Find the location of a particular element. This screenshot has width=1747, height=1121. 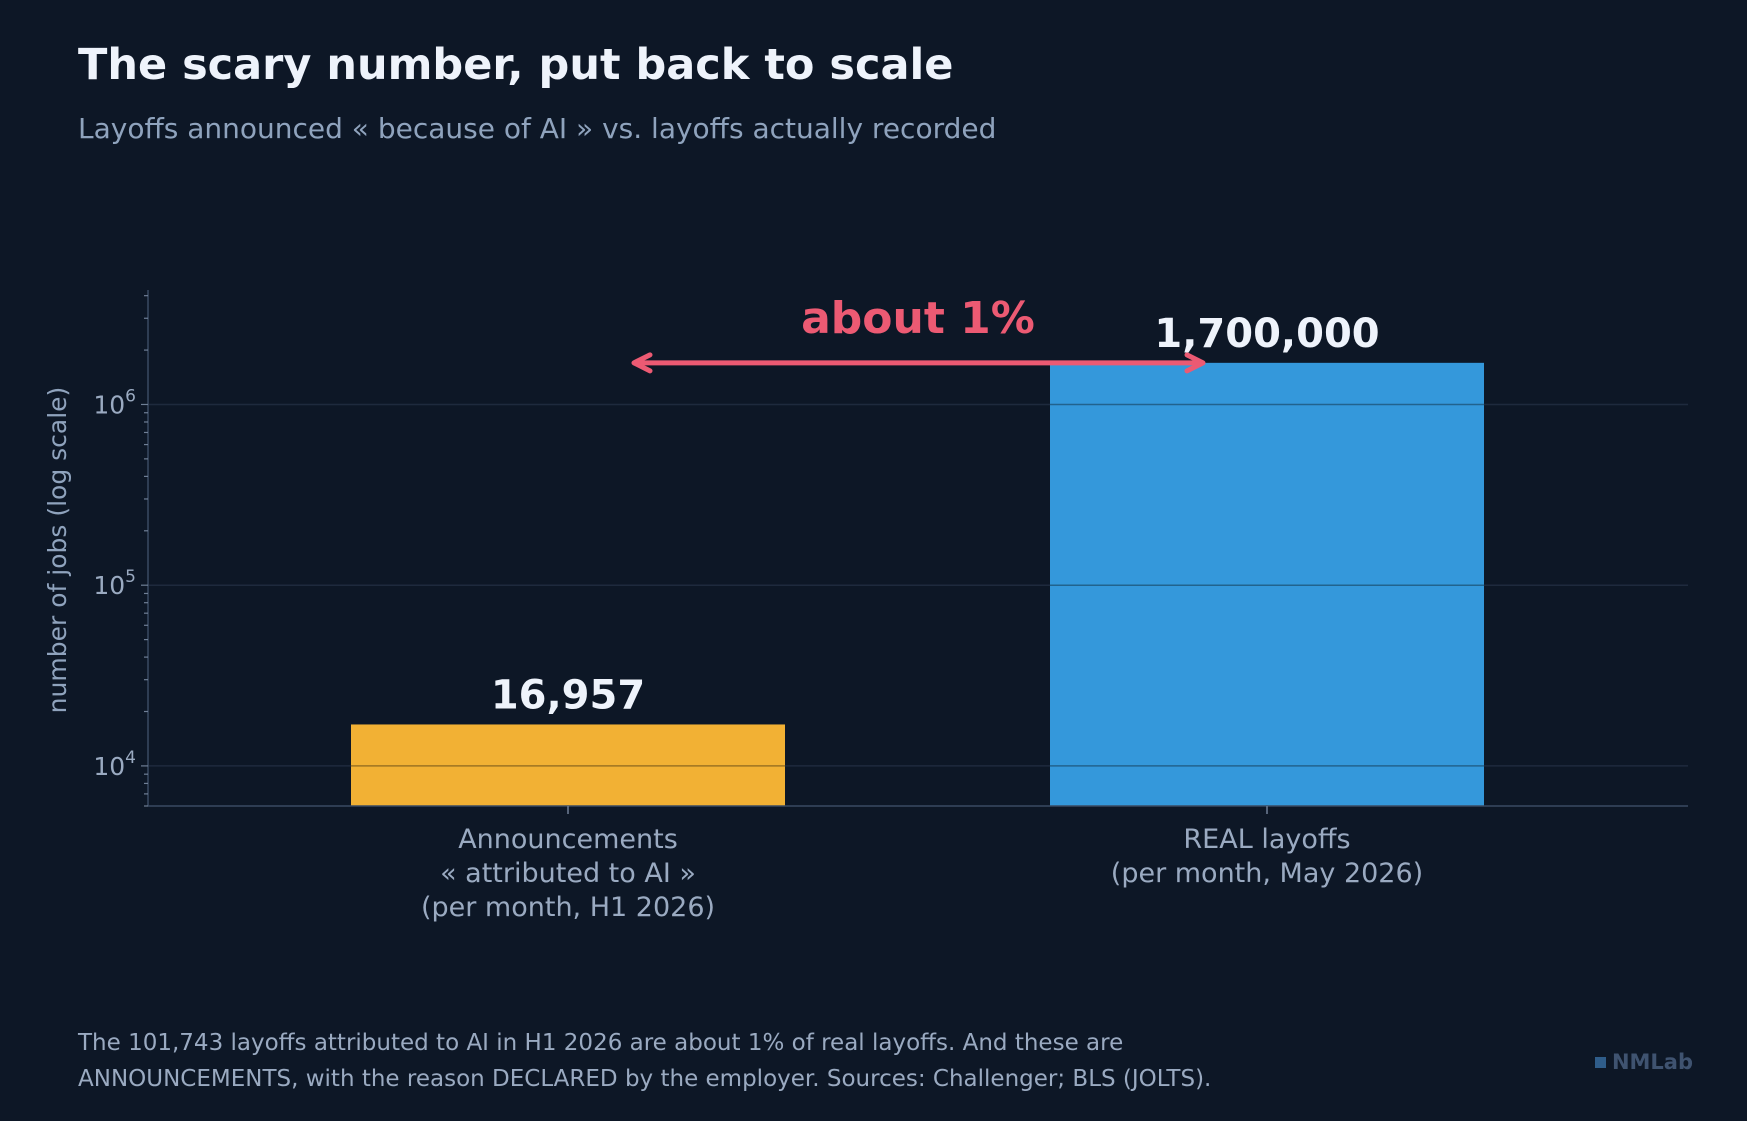

annotation-arrowhead-right is located at coordinates (1195, 363).